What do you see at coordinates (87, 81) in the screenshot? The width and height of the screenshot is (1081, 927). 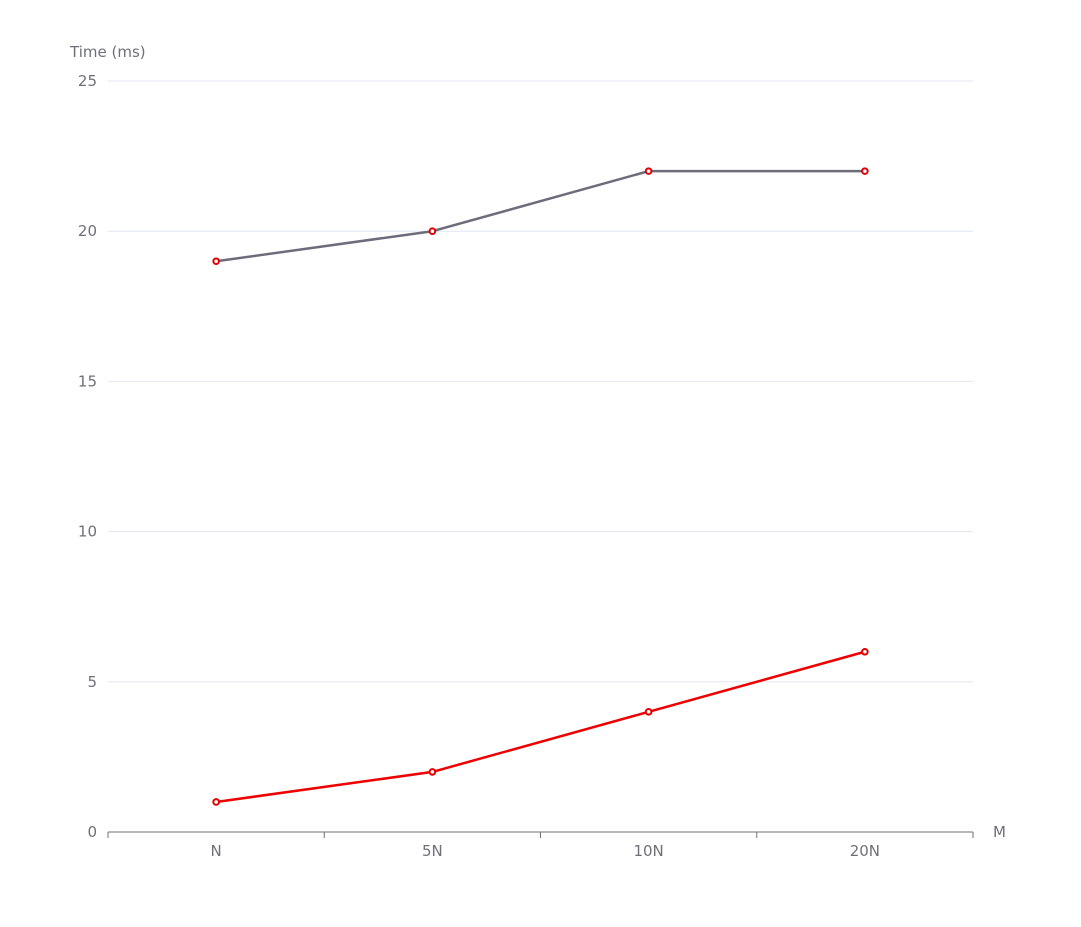 I see `y-tick-label: 25` at bounding box center [87, 81].